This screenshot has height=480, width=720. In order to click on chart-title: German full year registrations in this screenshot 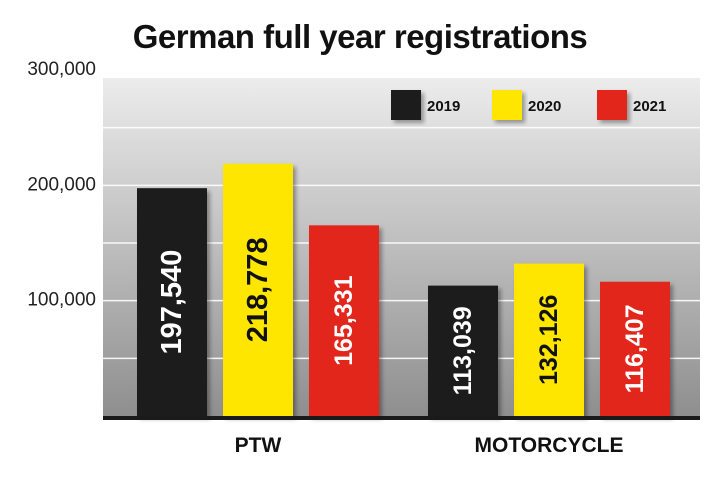, I will do `click(360, 36)`.